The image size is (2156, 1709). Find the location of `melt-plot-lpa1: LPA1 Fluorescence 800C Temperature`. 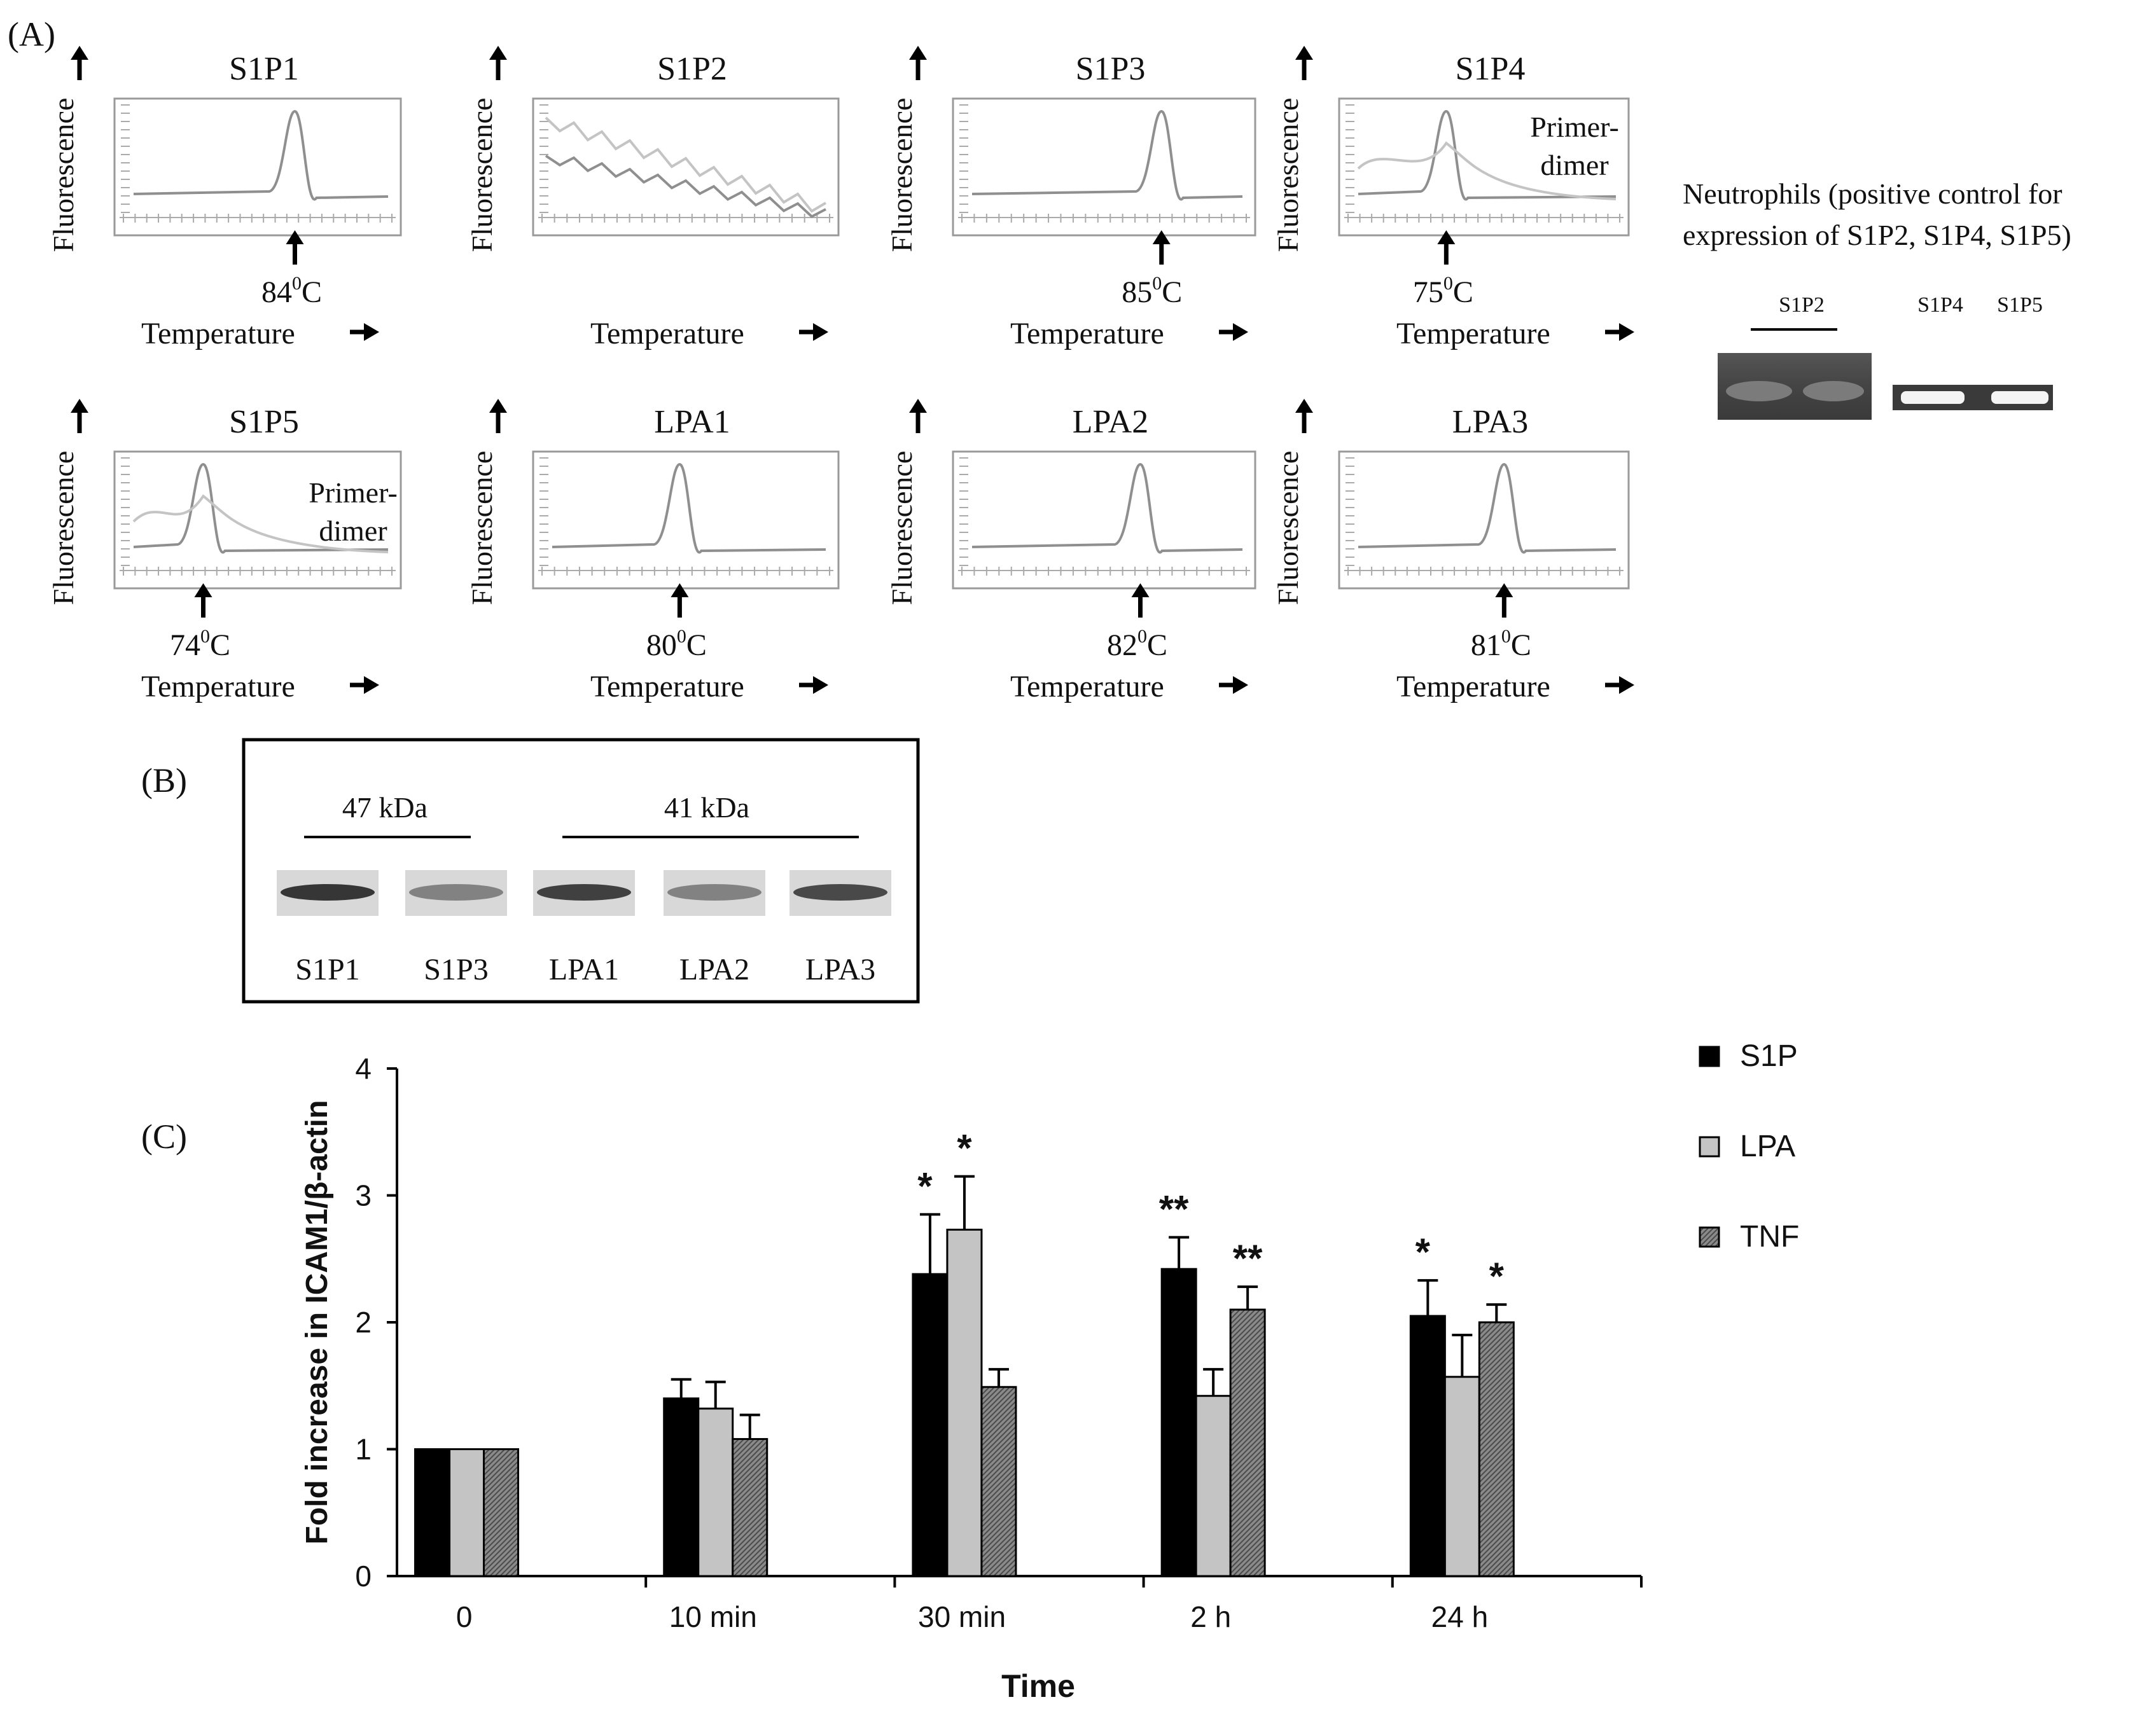

melt-plot-lpa1: LPA1 Fluorescence 800C Temperature is located at coordinates (653, 551).